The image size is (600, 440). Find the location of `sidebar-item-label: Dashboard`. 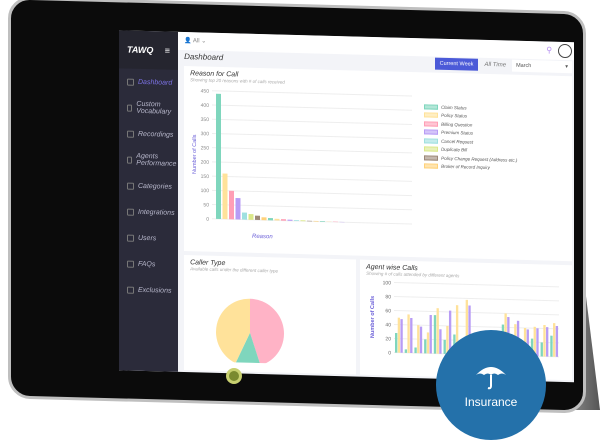

sidebar-item-label: Dashboard is located at coordinates (155, 82).